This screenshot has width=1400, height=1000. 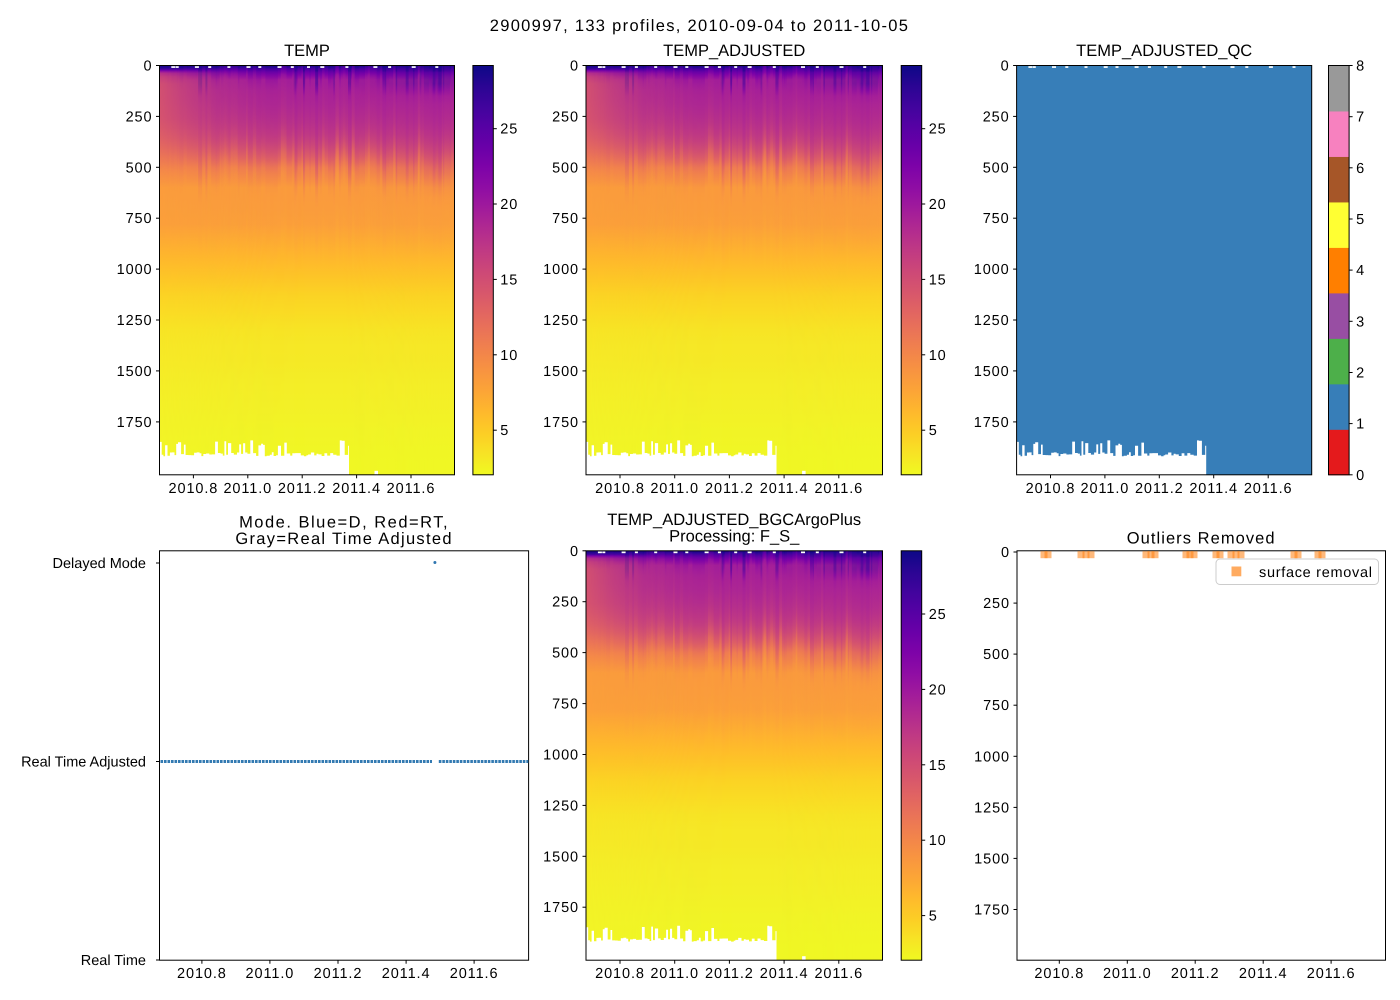 I want to click on svg-text: Real Time, so click(x=113, y=961).